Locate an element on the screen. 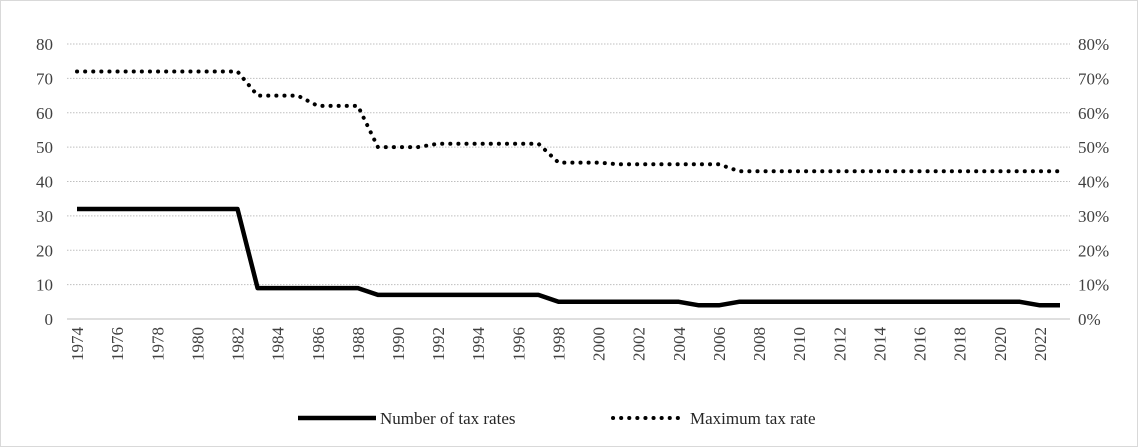 Image resolution: width=1138 pixels, height=447 pixels. x-tick-label: 2012 is located at coordinates (839, 344).